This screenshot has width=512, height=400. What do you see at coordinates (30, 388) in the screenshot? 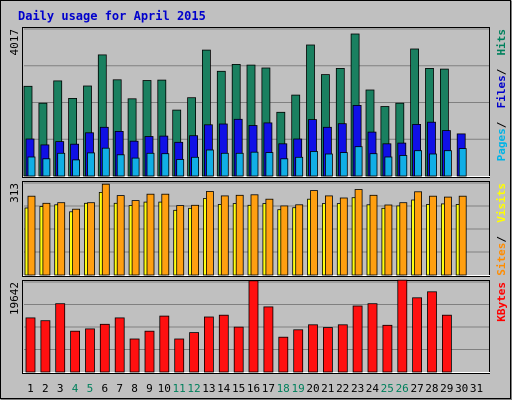
I see `day-label: 1` at bounding box center [30, 388].